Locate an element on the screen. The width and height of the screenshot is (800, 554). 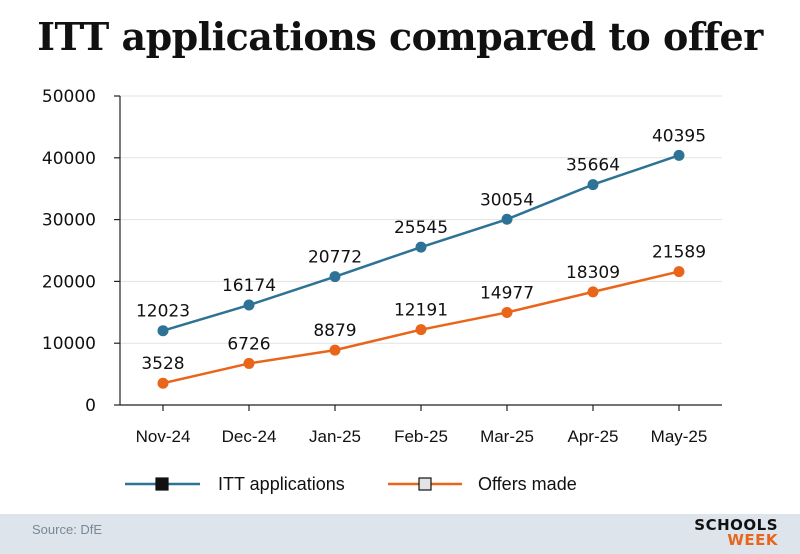
x-tick-label: Jan-25 is located at coordinates (335, 436).